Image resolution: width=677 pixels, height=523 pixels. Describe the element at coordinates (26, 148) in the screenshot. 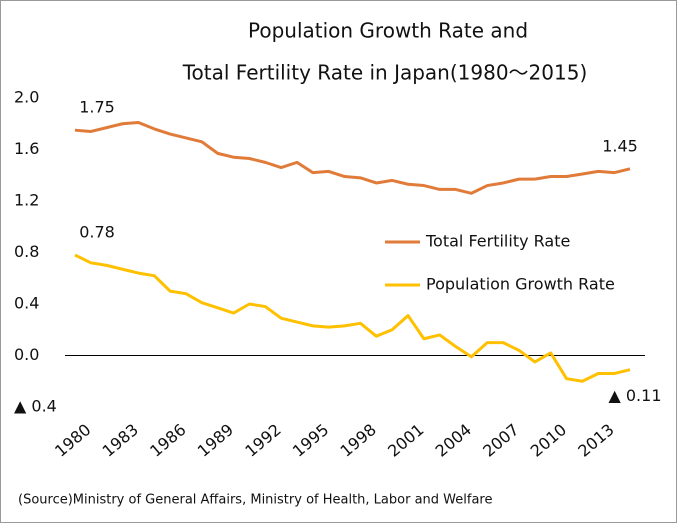

I see `y-tick-label: 1.6` at that location.